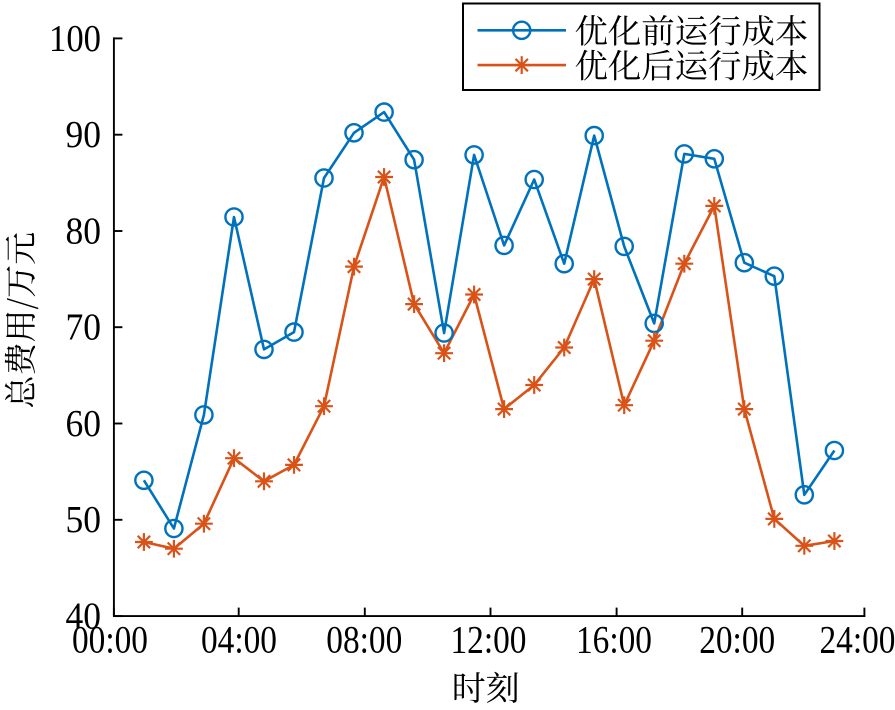  What do you see at coordinates (239, 639) in the screenshot?
I see `svg-text: 04:00` at bounding box center [239, 639].